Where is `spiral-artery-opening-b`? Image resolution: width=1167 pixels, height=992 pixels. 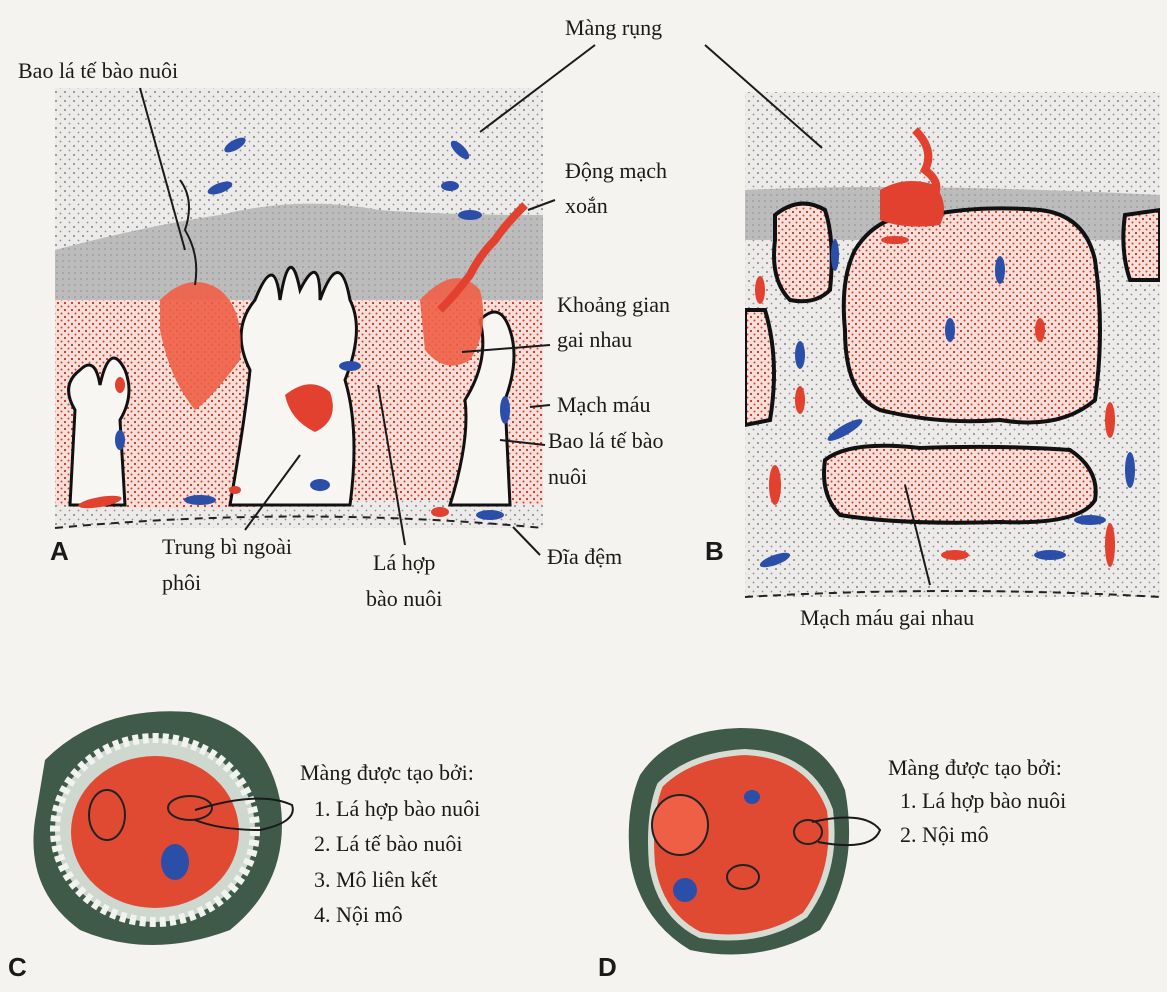 spiral-artery-opening-b is located at coordinates (912, 204).